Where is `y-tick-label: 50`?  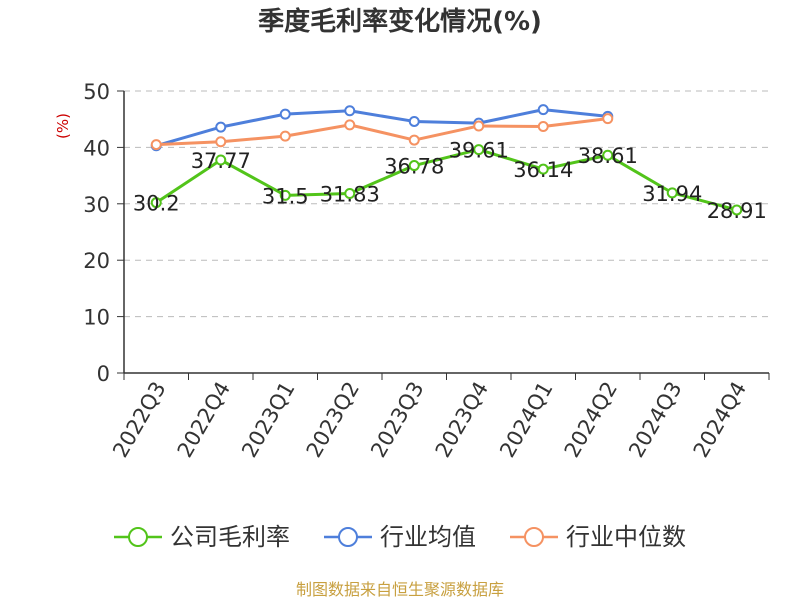
y-tick-label: 50 is located at coordinates (96, 92).